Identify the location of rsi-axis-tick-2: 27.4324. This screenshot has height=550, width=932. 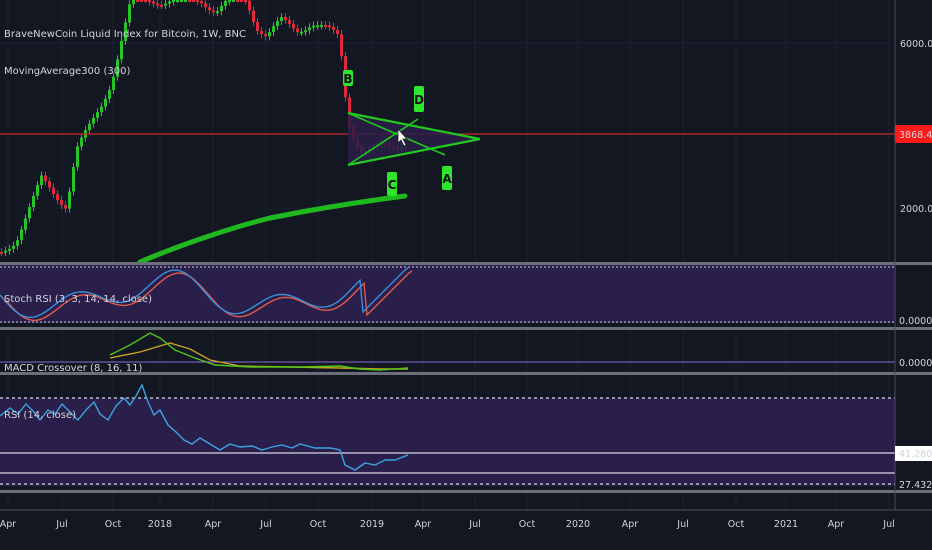
(915, 485).